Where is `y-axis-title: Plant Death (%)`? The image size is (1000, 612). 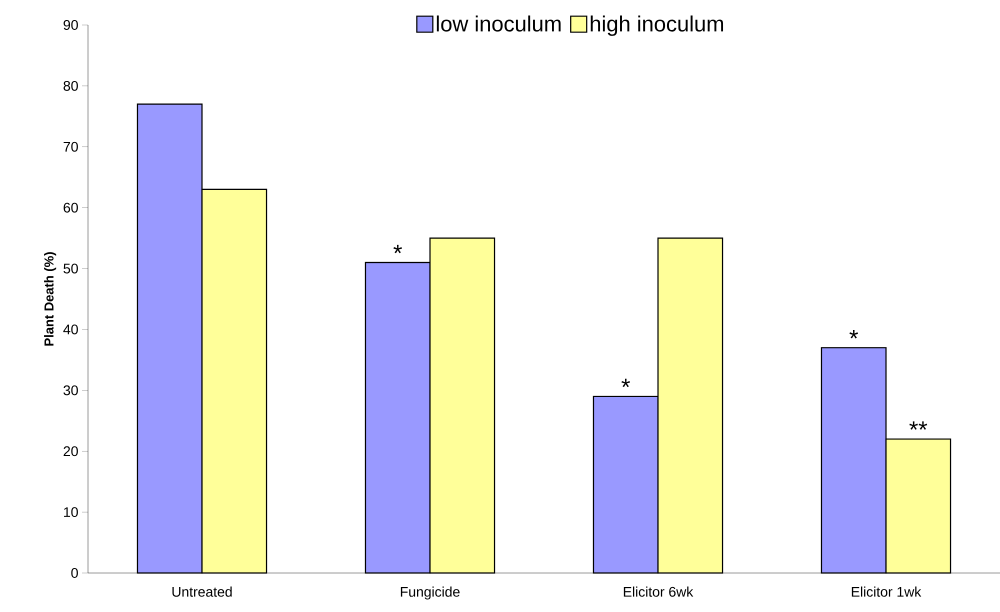
y-axis-title: Plant Death (%) is located at coordinates (50, 299).